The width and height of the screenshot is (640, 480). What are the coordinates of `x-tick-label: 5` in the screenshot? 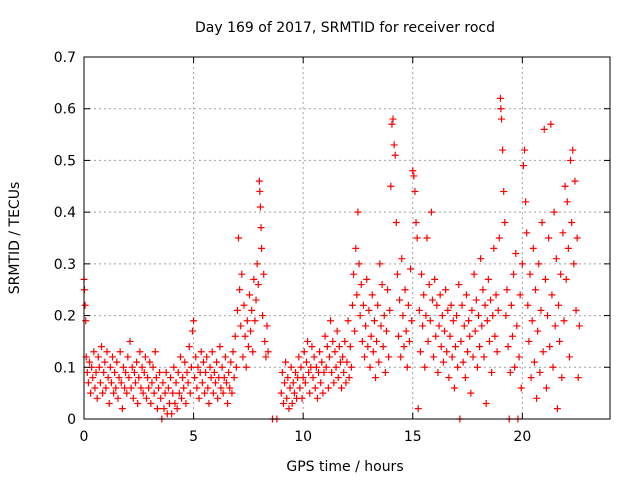 It's located at (193, 437).